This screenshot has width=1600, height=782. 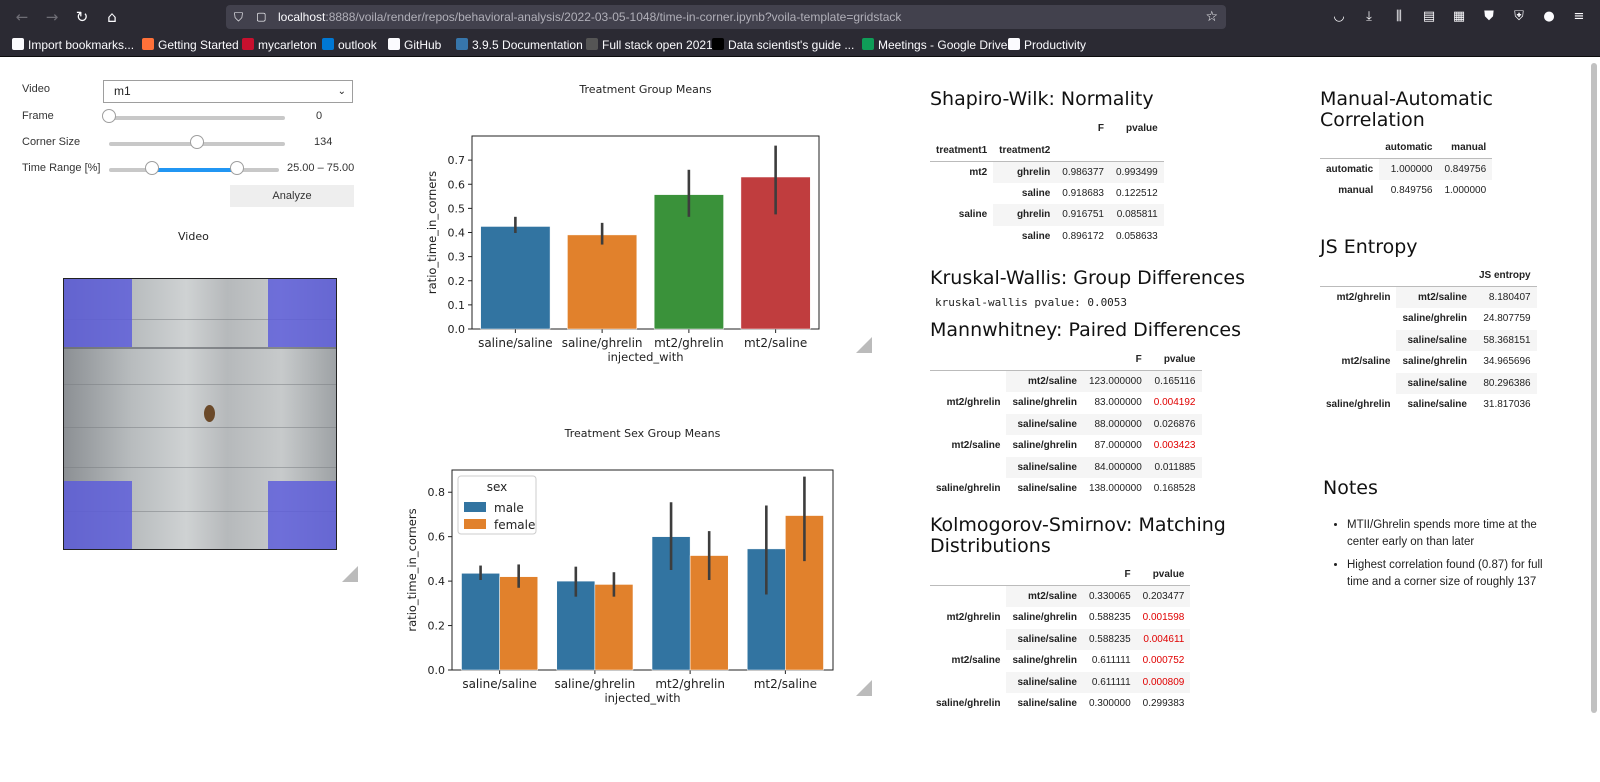 I want to click on row-index-level1: saline/ghrelin, so click(x=968, y=704).